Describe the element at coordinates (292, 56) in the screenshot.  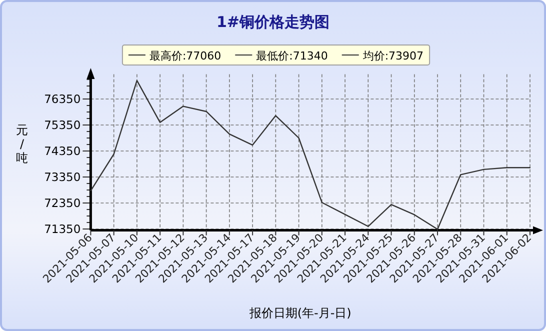
I see `text: 最低价:71340` at that location.